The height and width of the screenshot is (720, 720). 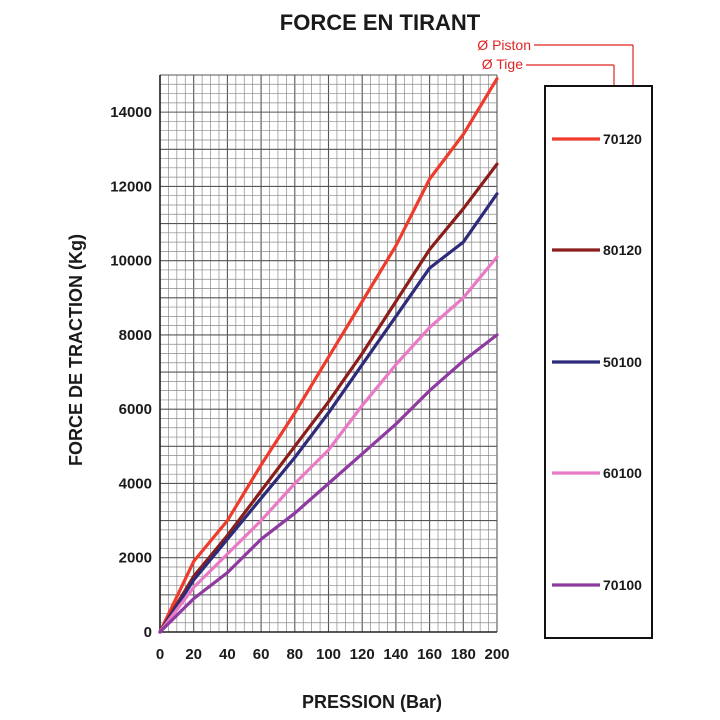 I want to click on piston-label: Ø Piston, so click(x=504, y=45).